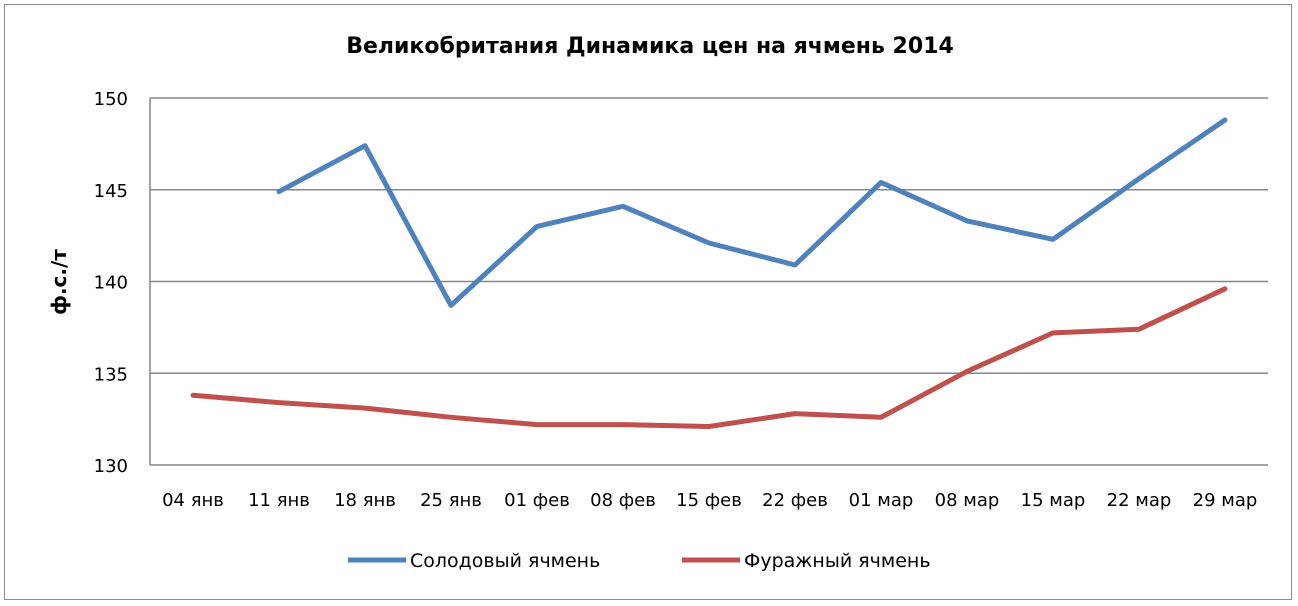 This screenshot has width=1298, height=606. What do you see at coordinates (59, 282) in the screenshot?
I see `y-axis-label: ф.с./т` at bounding box center [59, 282].